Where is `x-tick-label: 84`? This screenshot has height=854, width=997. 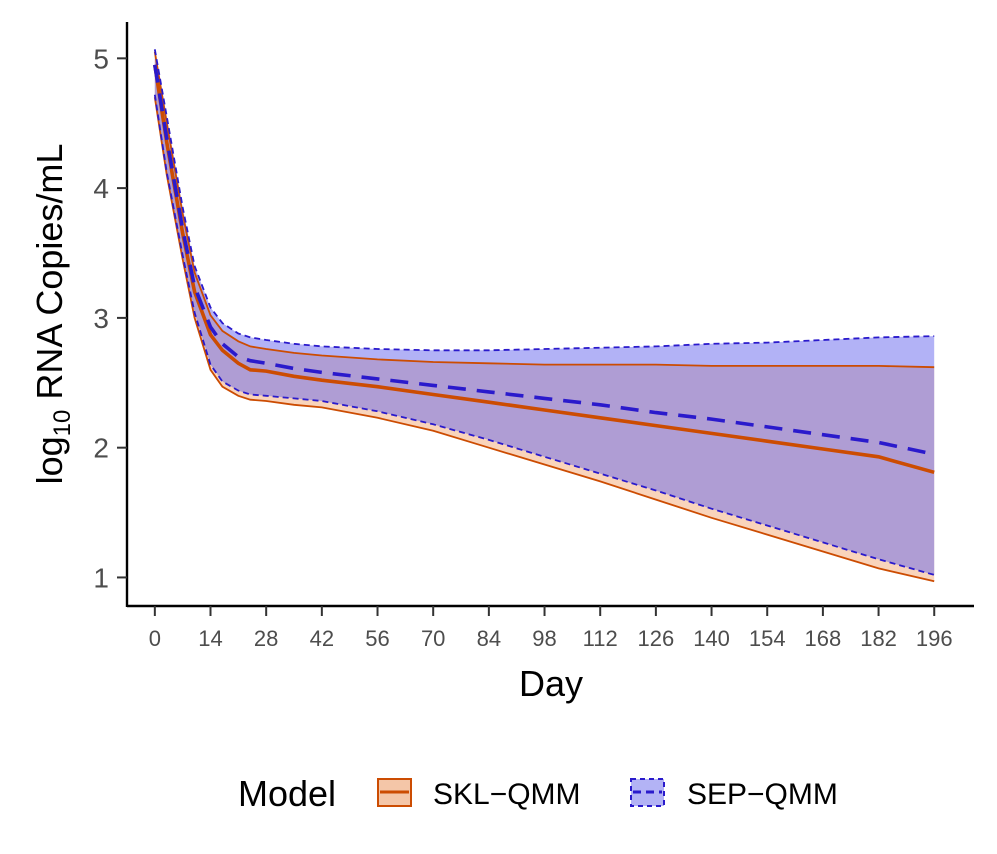
x-tick-label: 84 is located at coordinates (489, 638).